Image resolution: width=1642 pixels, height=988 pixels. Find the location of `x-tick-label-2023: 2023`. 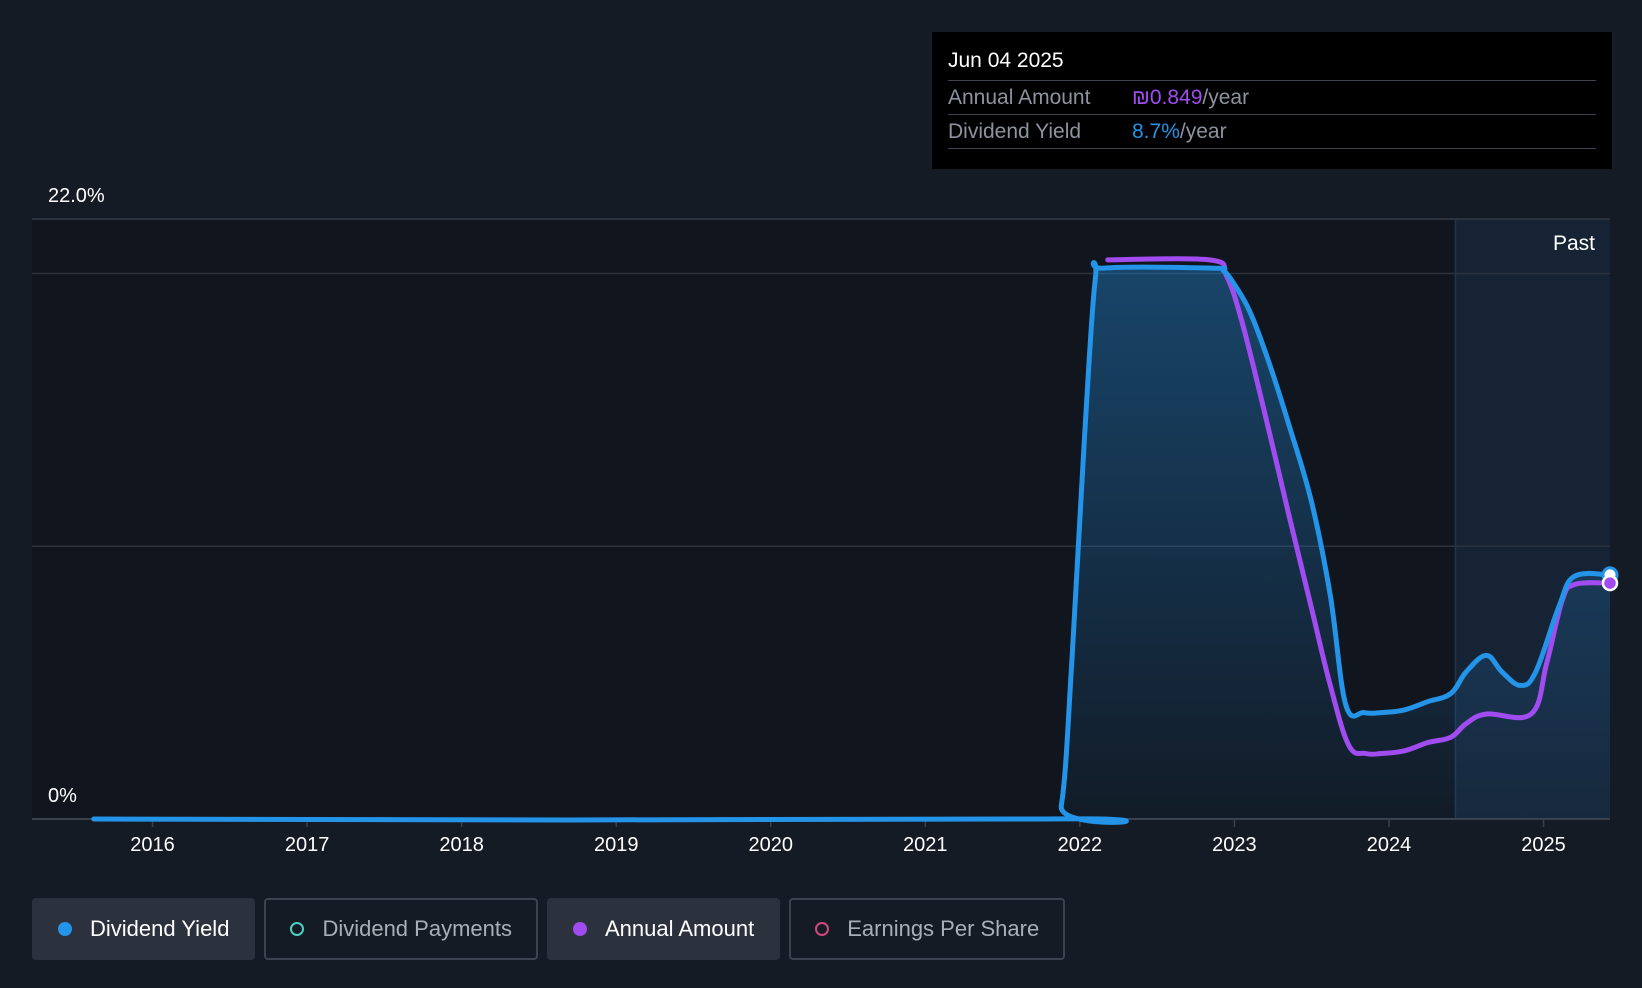

x-tick-label-2023: 2023 is located at coordinates (1234, 845).